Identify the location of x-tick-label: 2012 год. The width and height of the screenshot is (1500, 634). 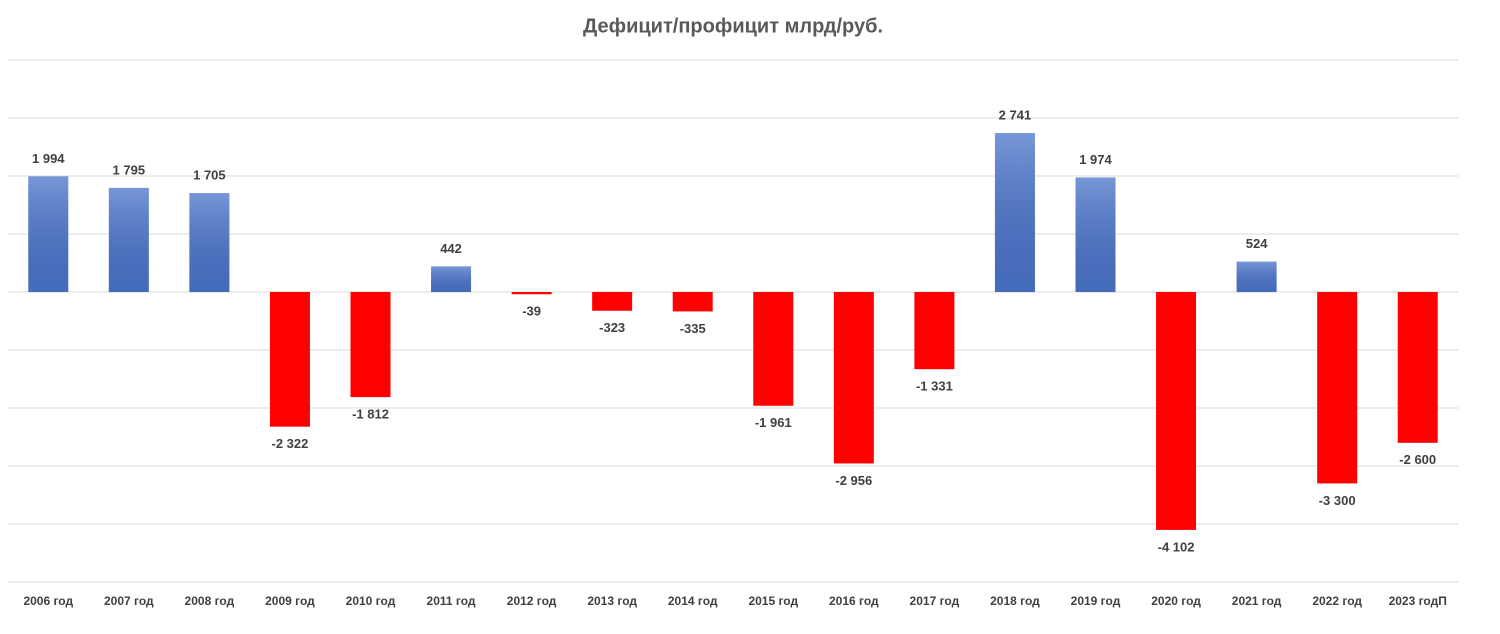
(532, 601).